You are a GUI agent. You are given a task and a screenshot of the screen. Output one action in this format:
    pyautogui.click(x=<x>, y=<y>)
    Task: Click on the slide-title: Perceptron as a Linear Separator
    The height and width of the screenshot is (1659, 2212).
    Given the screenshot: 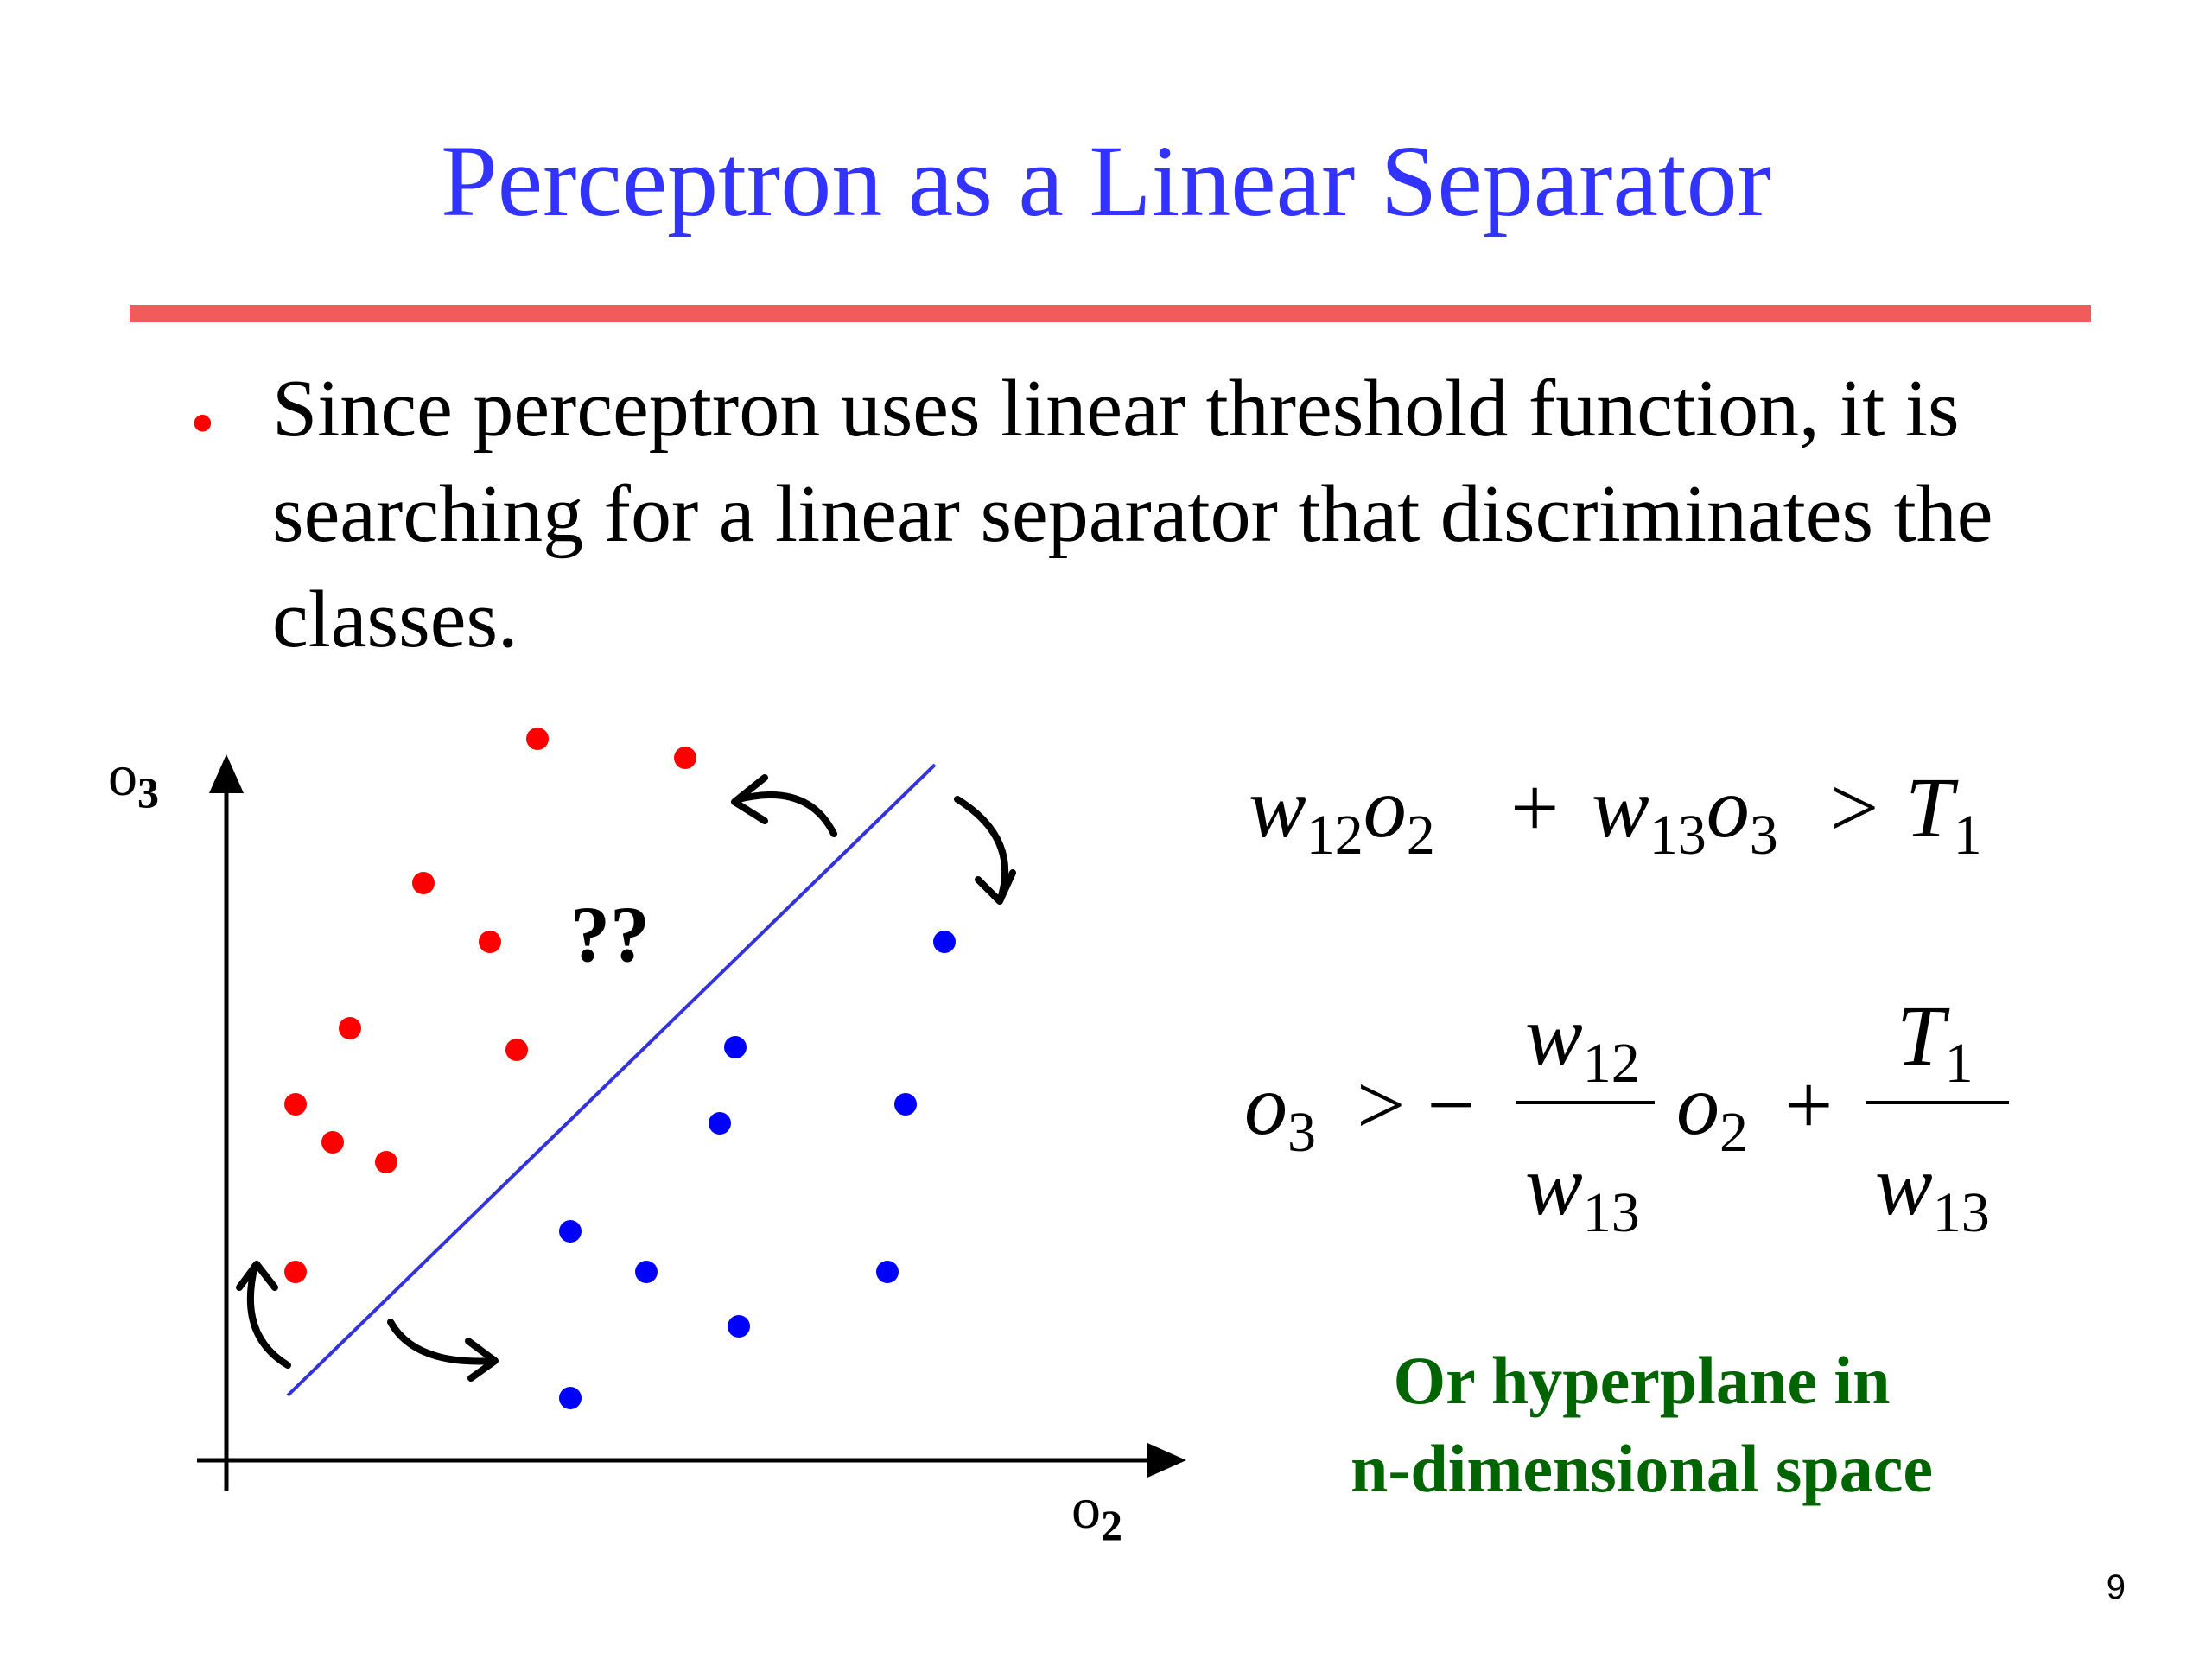 What is the action you would take?
    pyautogui.click(x=1106, y=181)
    